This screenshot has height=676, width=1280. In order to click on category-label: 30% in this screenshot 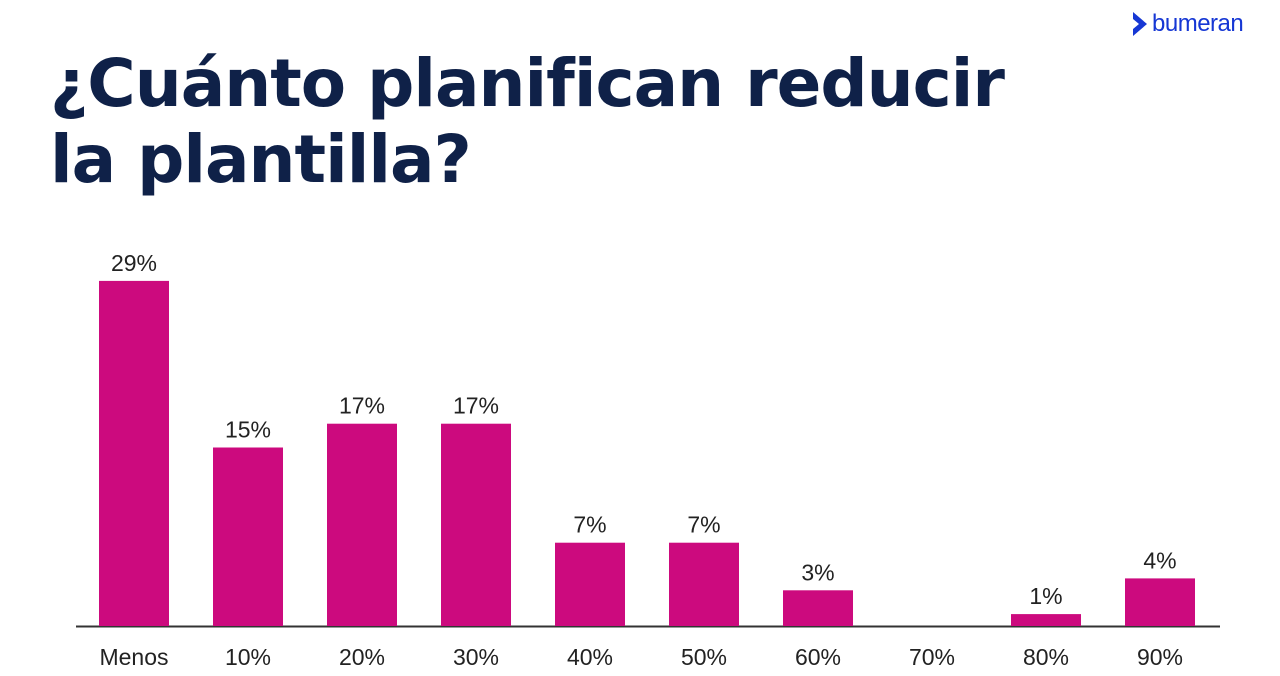, I will do `click(476, 657)`.